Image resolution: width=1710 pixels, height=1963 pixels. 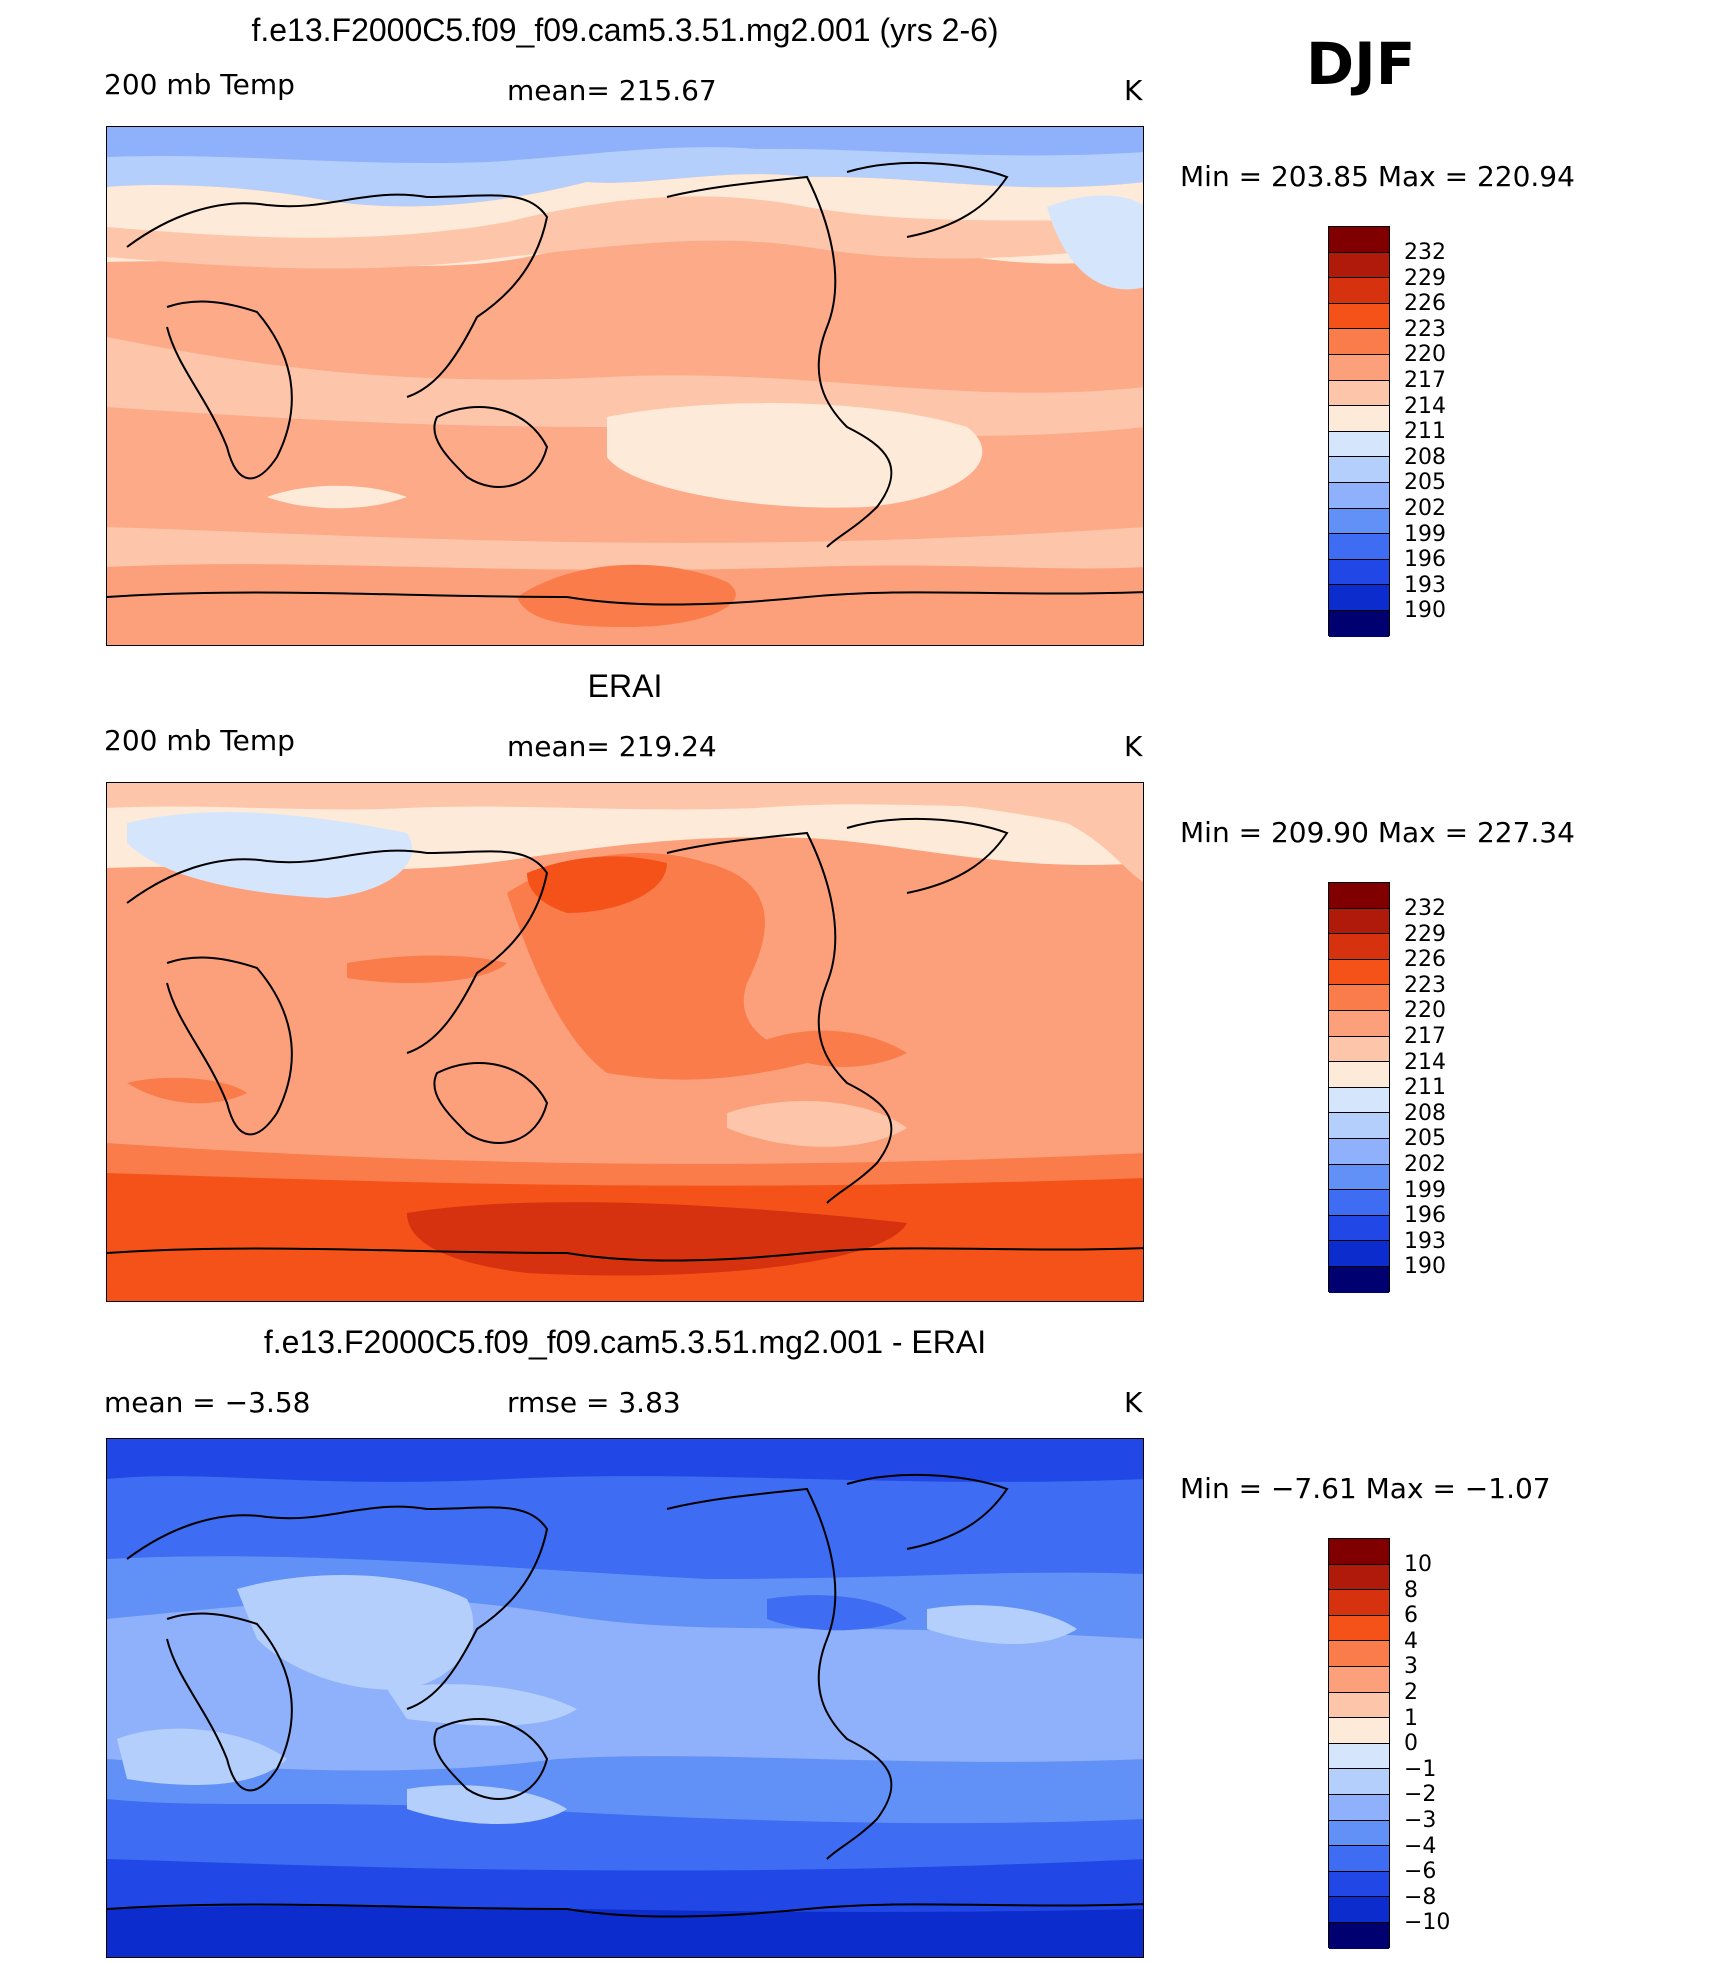 I want to click on colorbar-tick: −10, so click(x=1427, y=1922).